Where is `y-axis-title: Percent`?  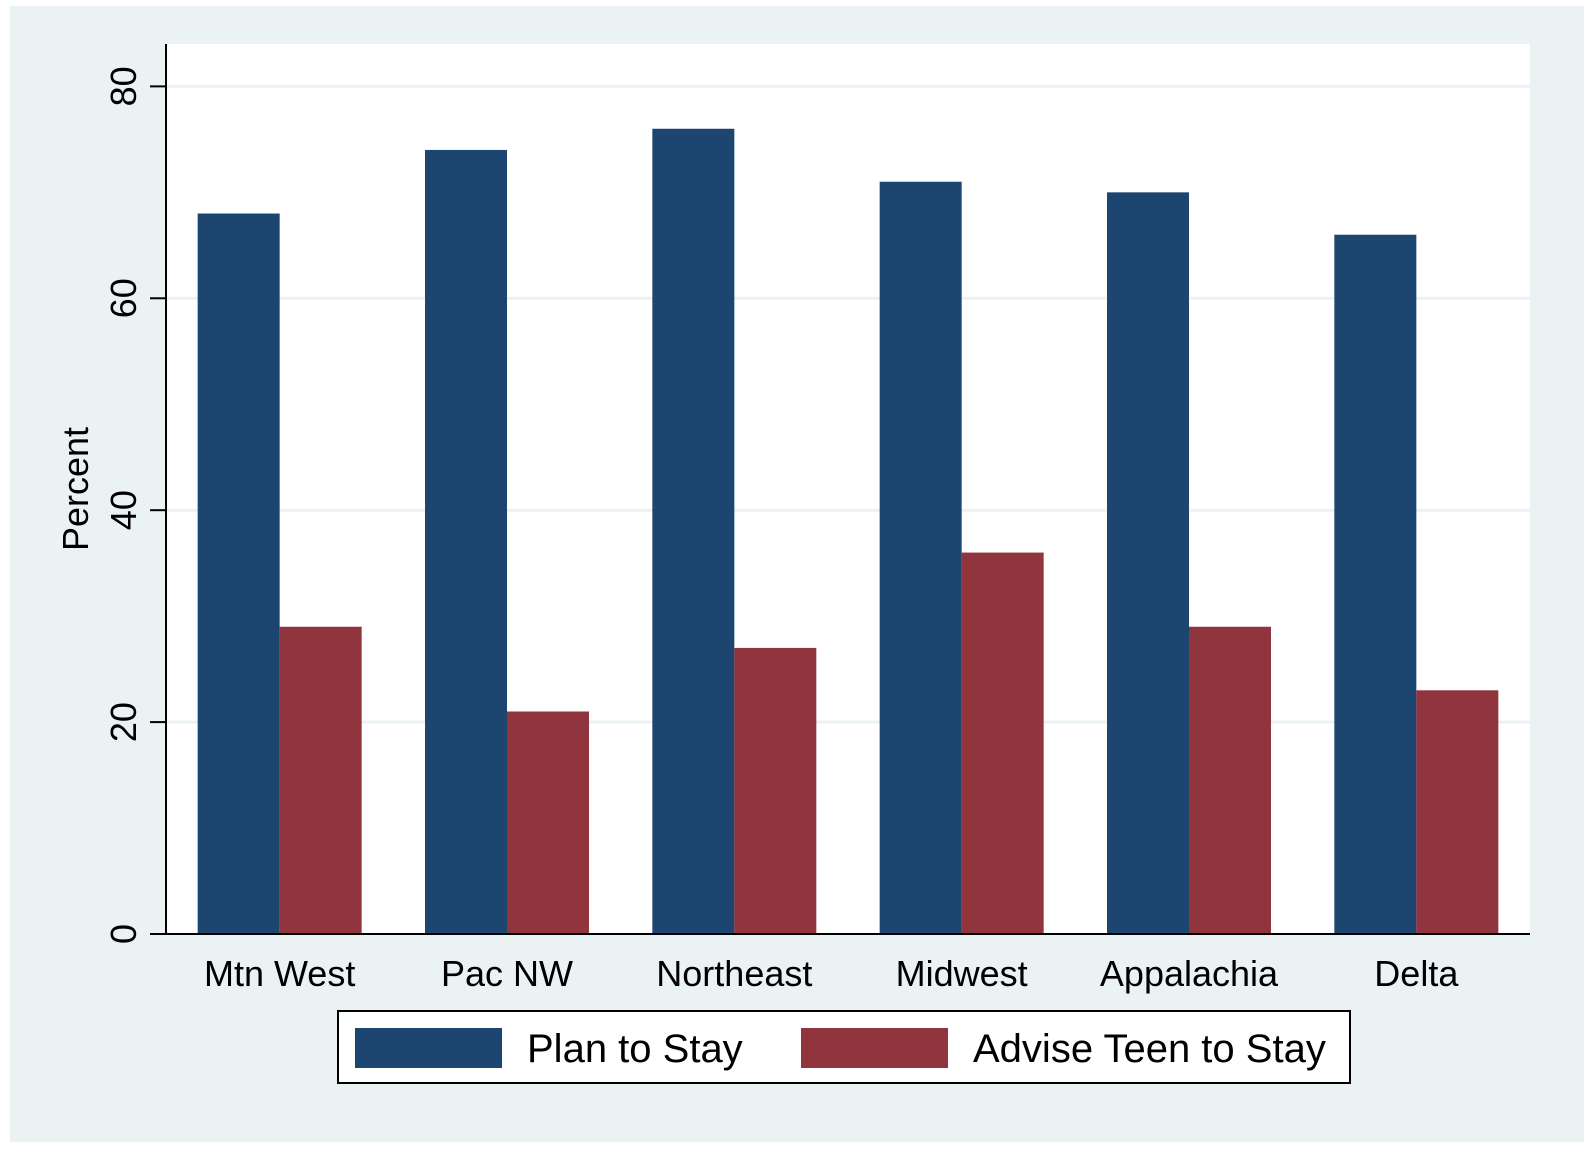
y-axis-title: Percent is located at coordinates (75, 489).